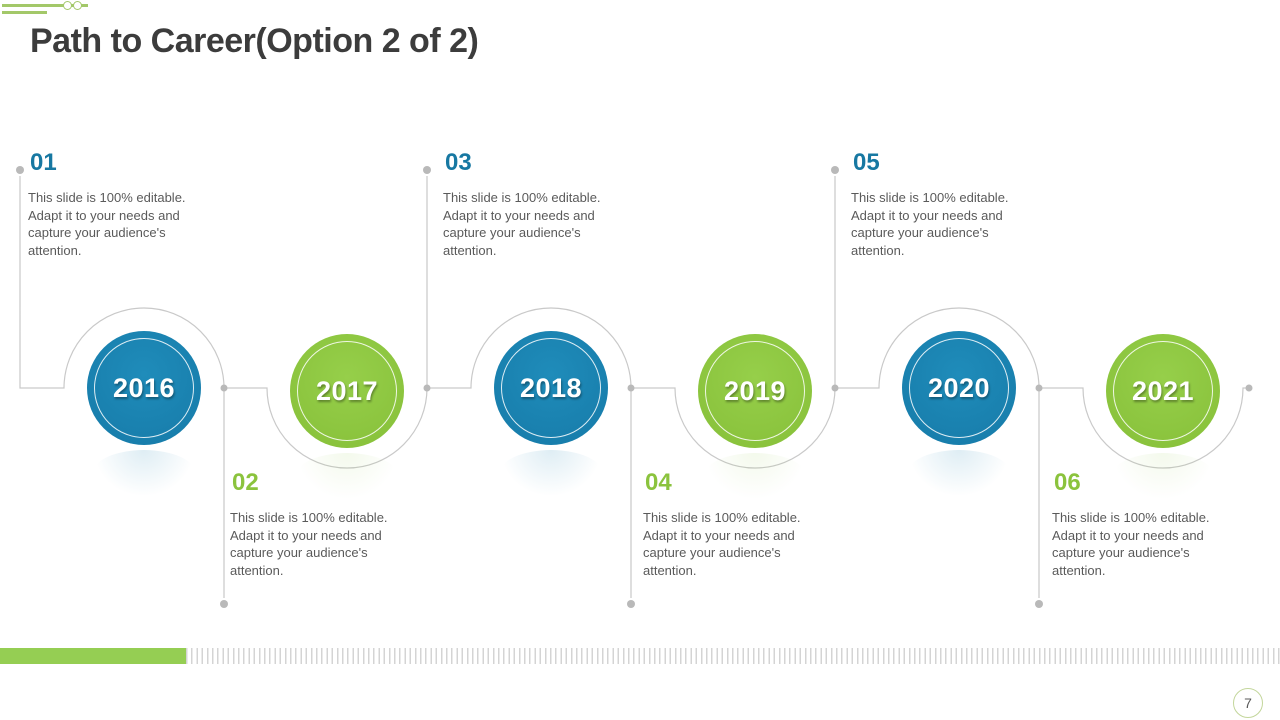 Image resolution: width=1280 pixels, height=720 pixels. I want to click on page-title: Path to Career(Option 2 of 2), so click(254, 41).